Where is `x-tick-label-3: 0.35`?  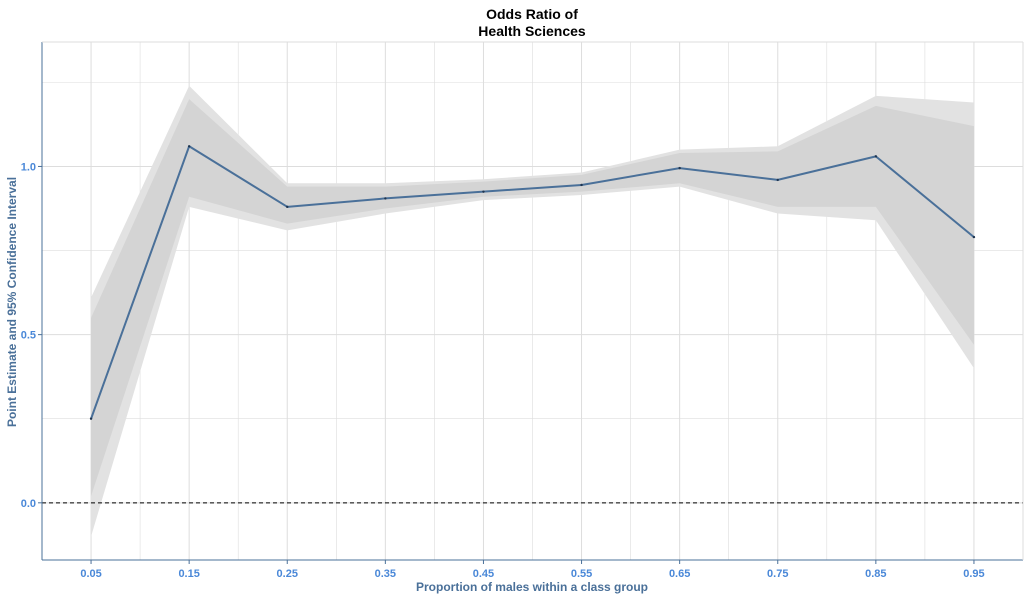
x-tick-label-3: 0.35 is located at coordinates (385, 574).